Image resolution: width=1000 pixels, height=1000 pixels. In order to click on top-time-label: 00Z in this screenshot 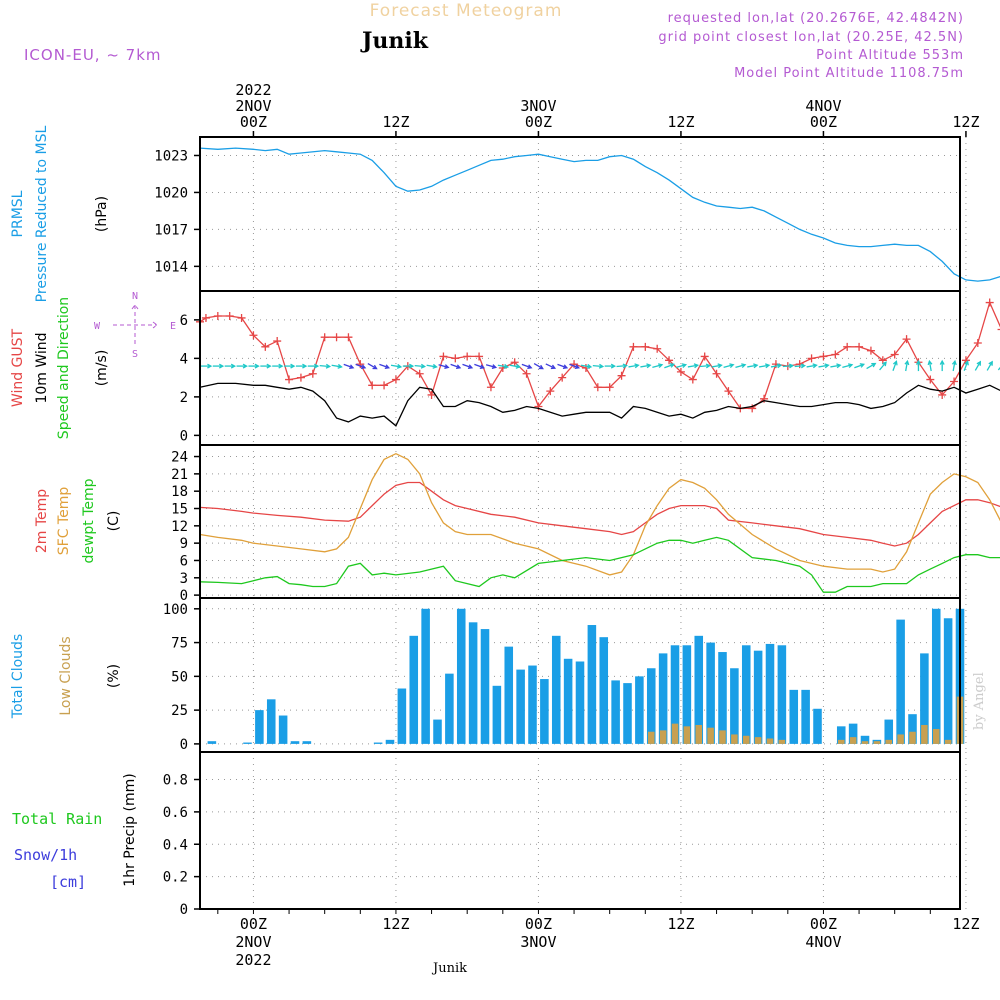, I will do `click(538, 122)`.